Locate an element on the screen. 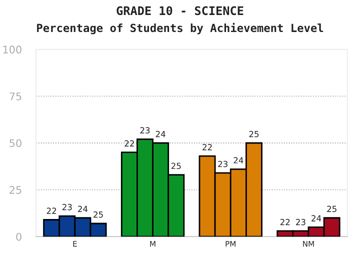 Image resolution: width=360 pixels, height=260 pixels. y-tick-label: 100 is located at coordinates (12, 50).